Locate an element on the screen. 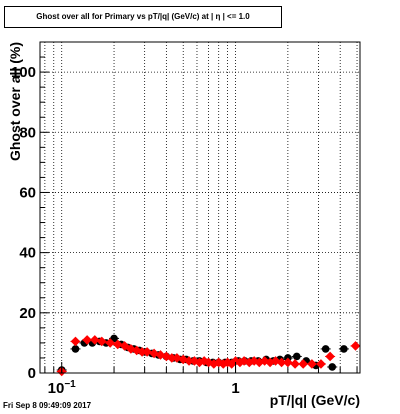 The height and width of the screenshot is (414, 400). y-axis-title: Ghost over all (%) is located at coordinates (15, 101).